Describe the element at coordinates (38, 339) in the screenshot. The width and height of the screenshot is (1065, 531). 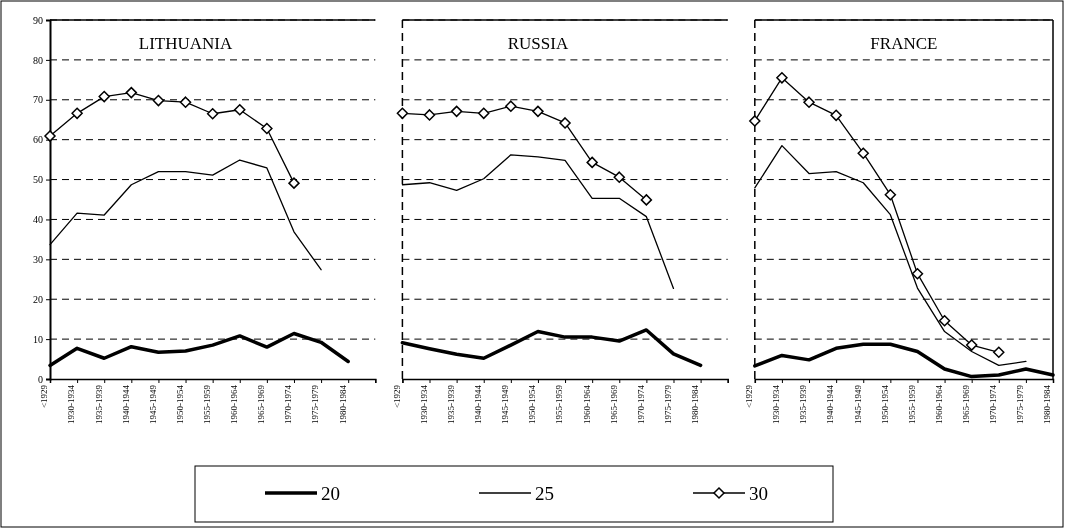
I see `y-tick-label: 10` at that location.